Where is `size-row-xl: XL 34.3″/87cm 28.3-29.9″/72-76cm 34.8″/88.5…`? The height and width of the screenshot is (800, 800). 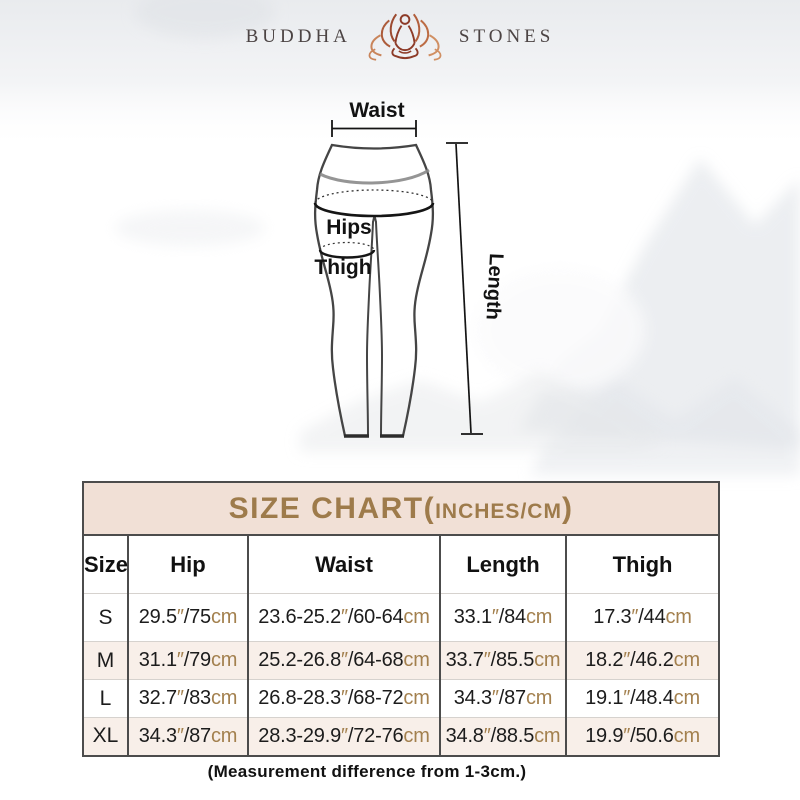
size-row-xl: XL 34.3″/87cm 28.3-29.9″/72-76cm 34.8″/88.5… is located at coordinates (401, 736).